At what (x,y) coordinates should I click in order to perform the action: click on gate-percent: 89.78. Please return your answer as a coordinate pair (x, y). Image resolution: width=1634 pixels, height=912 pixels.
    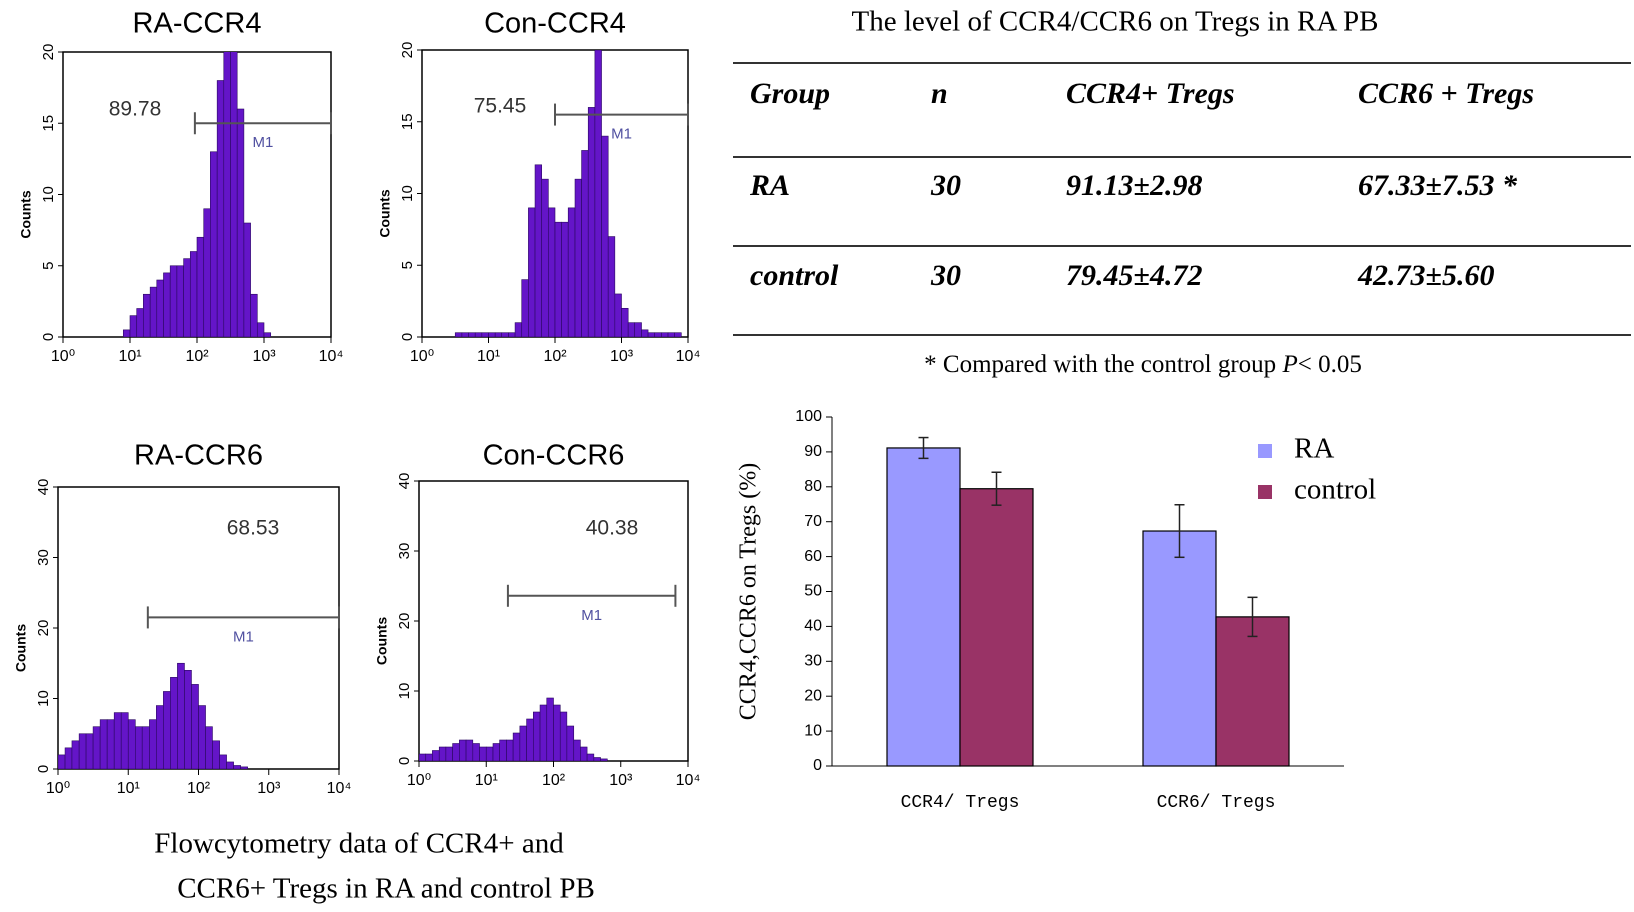
    Looking at the image, I should click on (135, 109).